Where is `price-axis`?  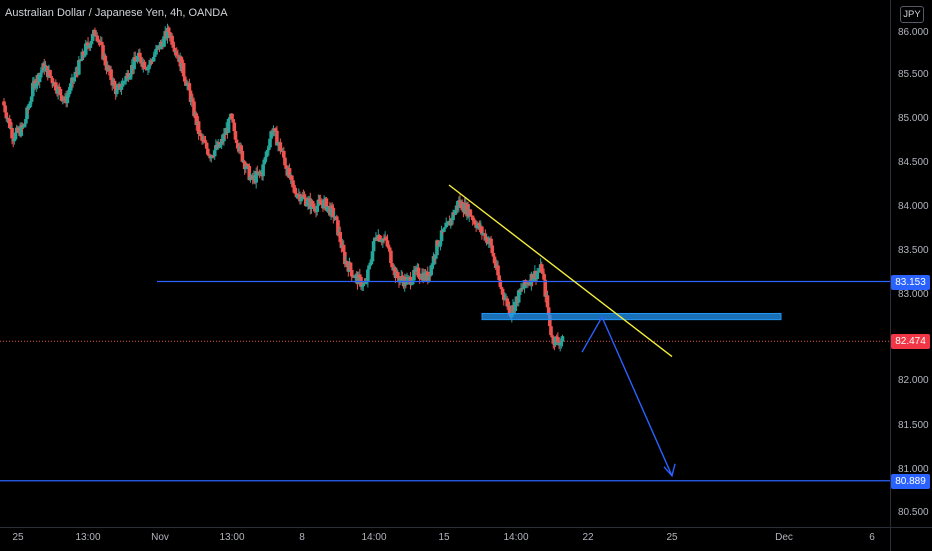 price-axis is located at coordinates (911, 263).